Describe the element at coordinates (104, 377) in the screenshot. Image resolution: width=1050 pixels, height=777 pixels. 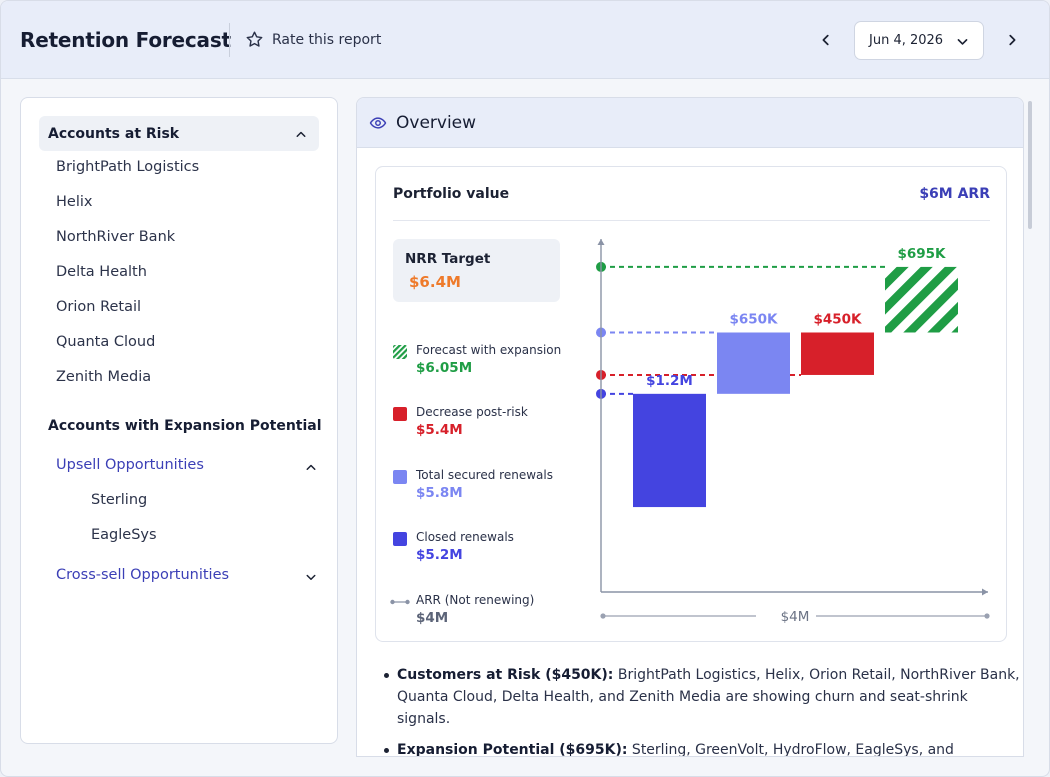
I see `sidebar-item-zenith-media: Zenith Media` at that location.